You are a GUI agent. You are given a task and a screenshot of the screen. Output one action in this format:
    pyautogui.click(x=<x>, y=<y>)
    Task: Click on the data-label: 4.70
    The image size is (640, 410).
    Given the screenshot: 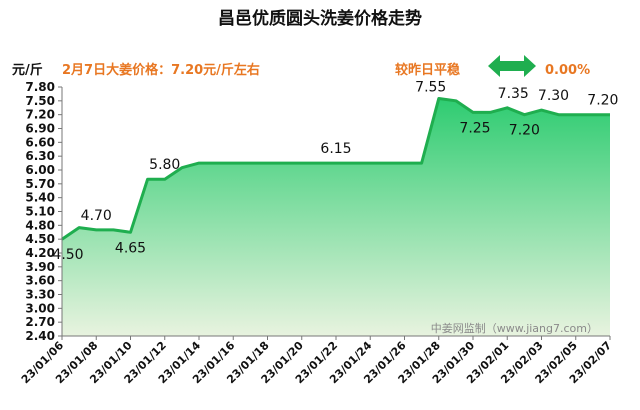 What is the action you would take?
    pyautogui.click(x=96, y=216)
    